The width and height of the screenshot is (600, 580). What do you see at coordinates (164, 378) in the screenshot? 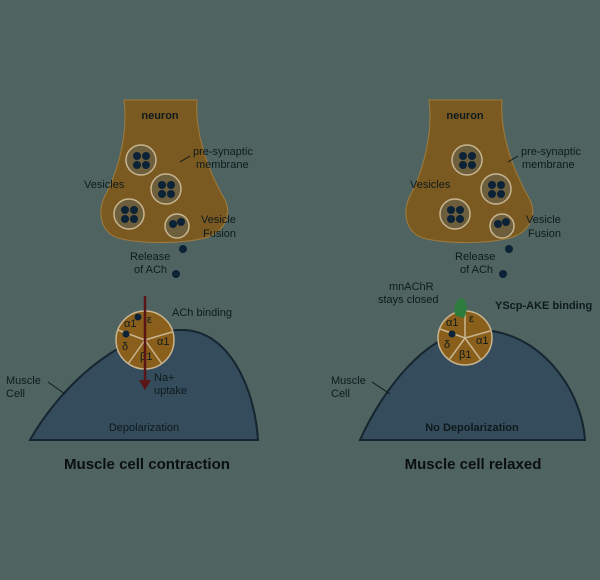
I see `na-label-1: Na+` at bounding box center [164, 378].